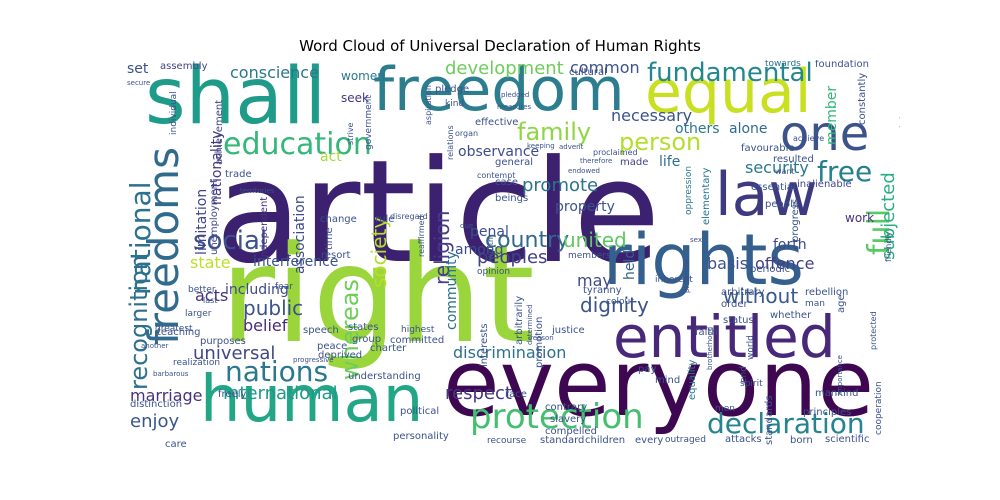 This screenshot has height=500, width=1000. Describe the element at coordinates (139, 83) in the screenshot. I see `word-secure: secure` at that location.